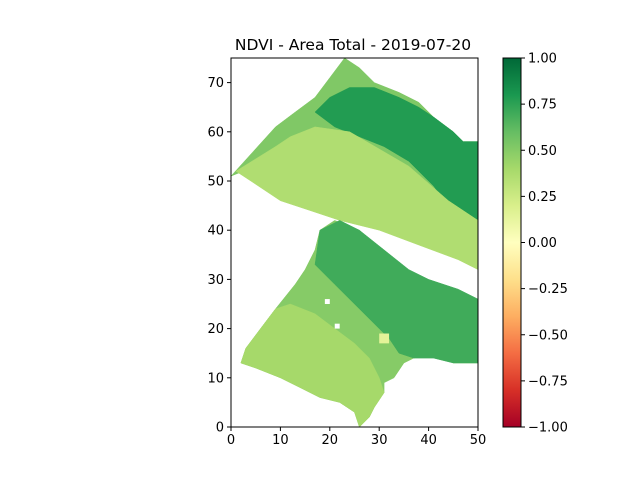 Image resolution: width=640 pixels, height=480 pixels. What do you see at coordinates (548, 289) in the screenshot?
I see `colorbar-tick-label: −0.25` at bounding box center [548, 289].